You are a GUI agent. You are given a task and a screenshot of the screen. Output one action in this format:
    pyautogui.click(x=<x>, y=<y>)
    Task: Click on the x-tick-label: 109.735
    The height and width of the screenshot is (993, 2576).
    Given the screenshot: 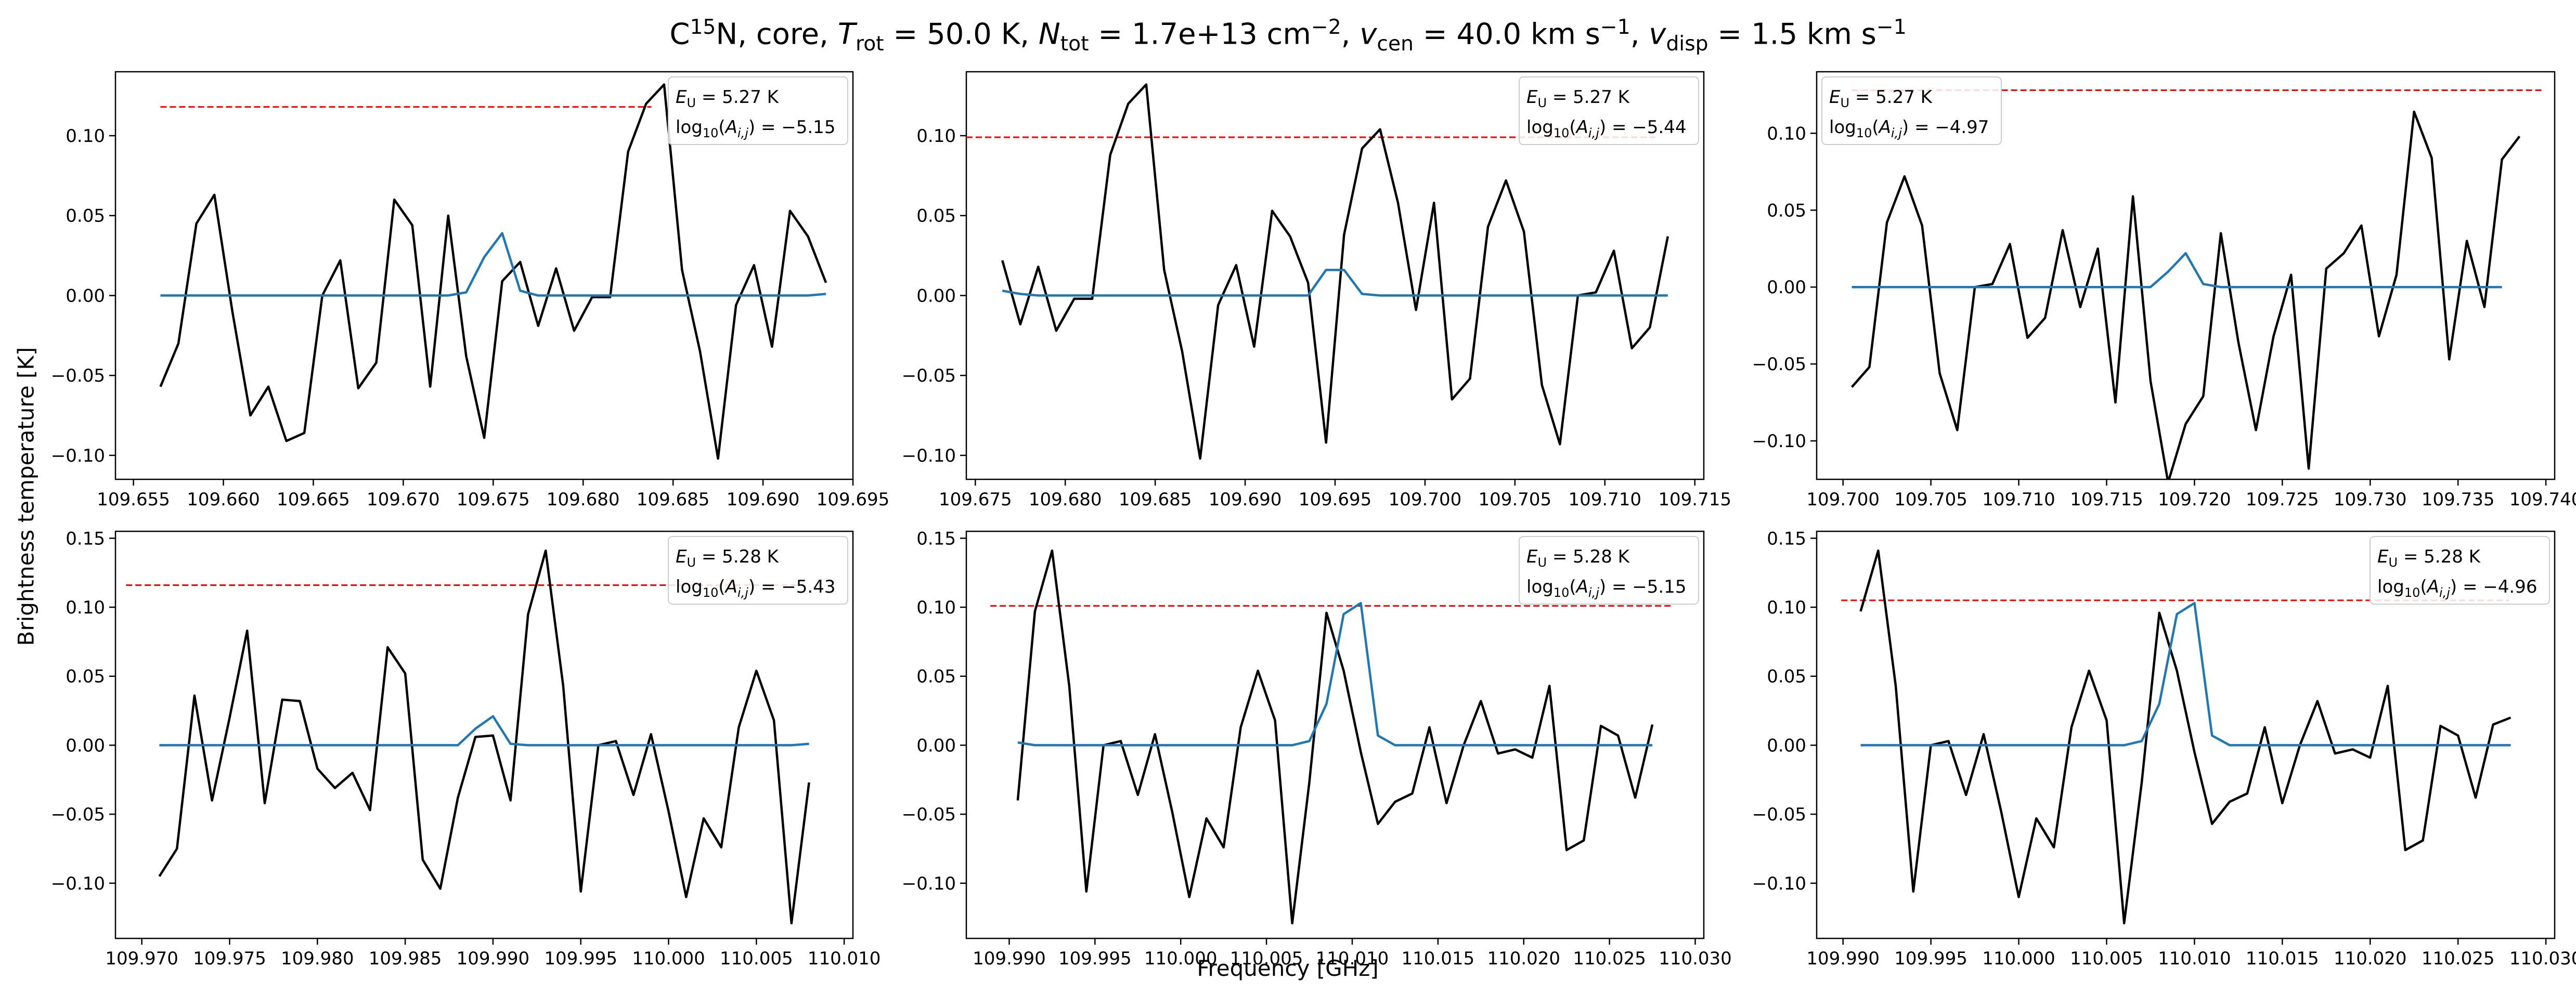 What is the action you would take?
    pyautogui.click(x=2459, y=500)
    